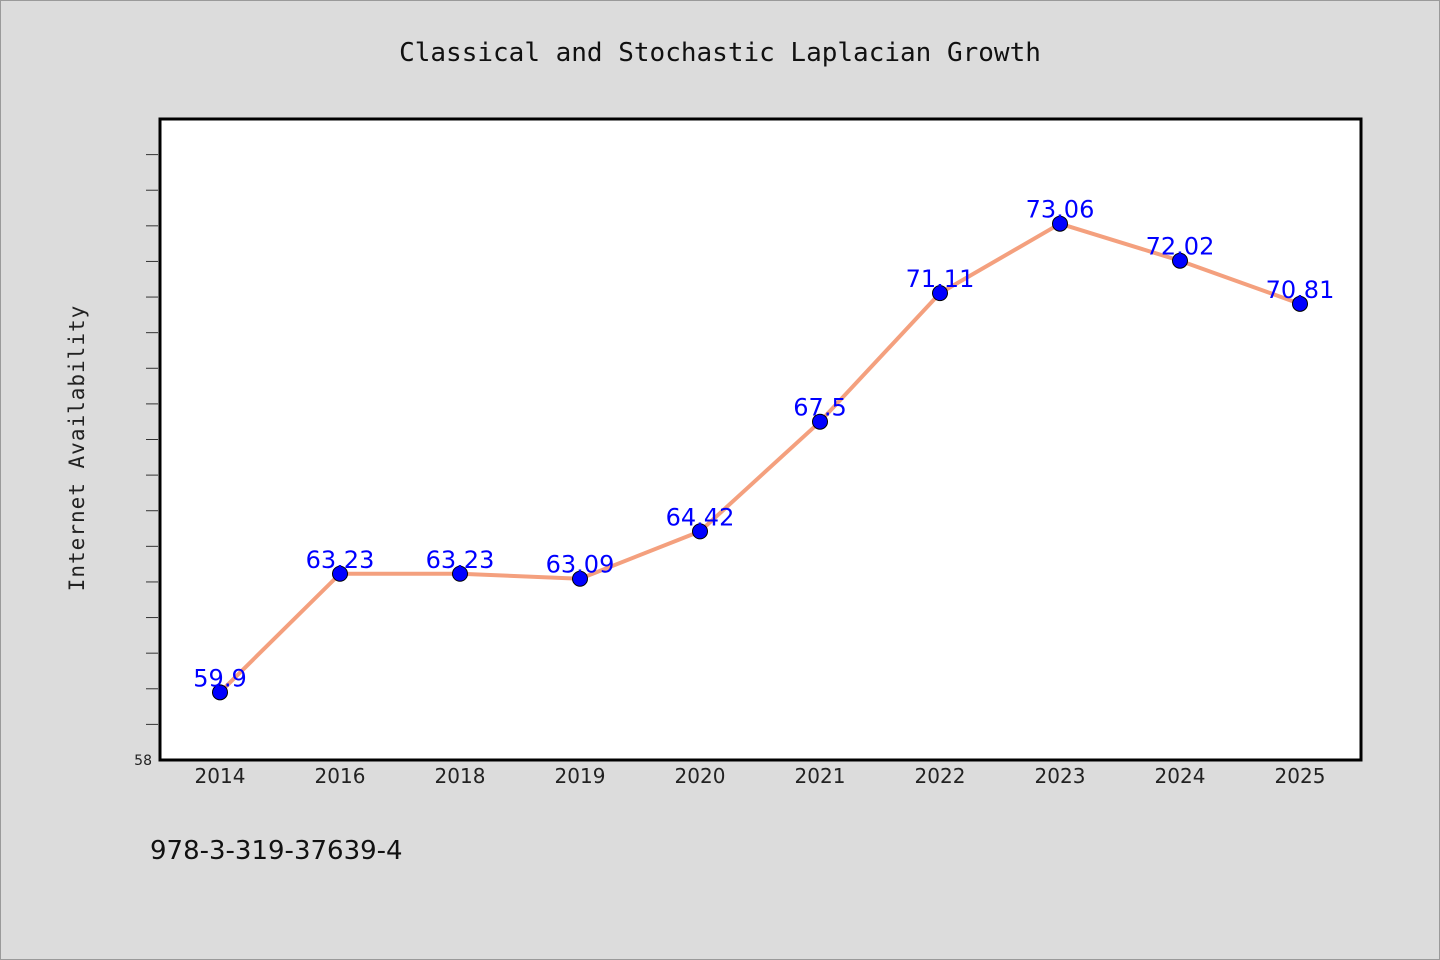  What do you see at coordinates (77, 448) in the screenshot?
I see `y-axis-label: Internet Availability` at bounding box center [77, 448].